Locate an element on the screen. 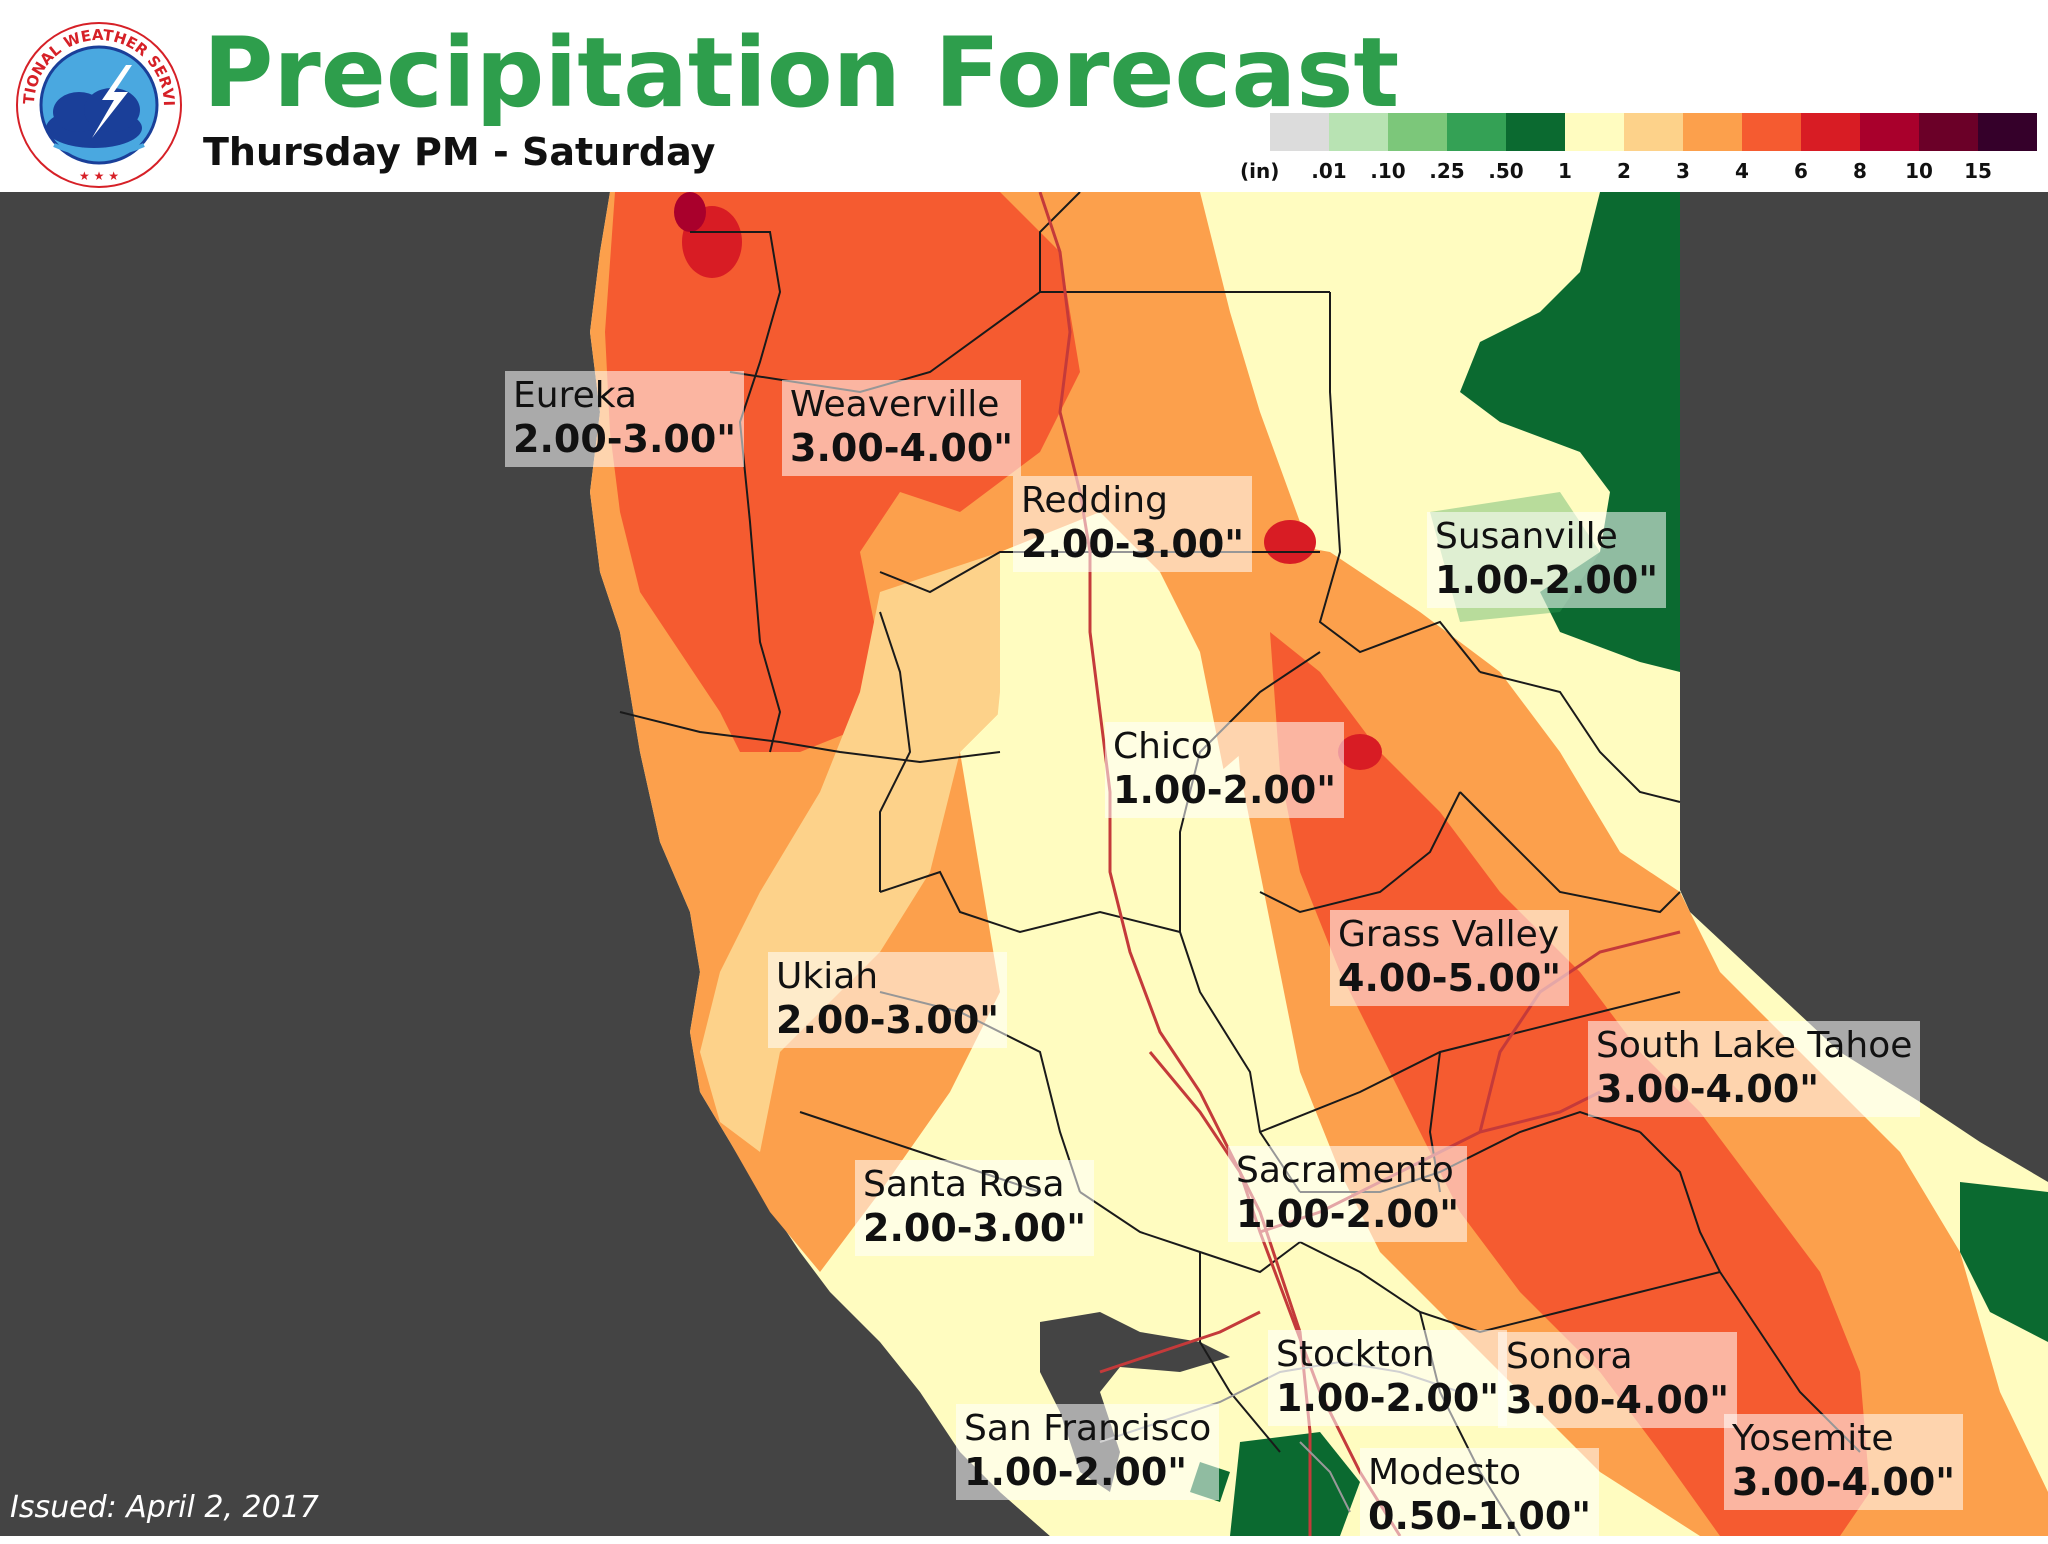 The width and height of the screenshot is (2048, 1544). city-label-yosemite: Yosemite 3.00-4.00" is located at coordinates (1844, 1462).